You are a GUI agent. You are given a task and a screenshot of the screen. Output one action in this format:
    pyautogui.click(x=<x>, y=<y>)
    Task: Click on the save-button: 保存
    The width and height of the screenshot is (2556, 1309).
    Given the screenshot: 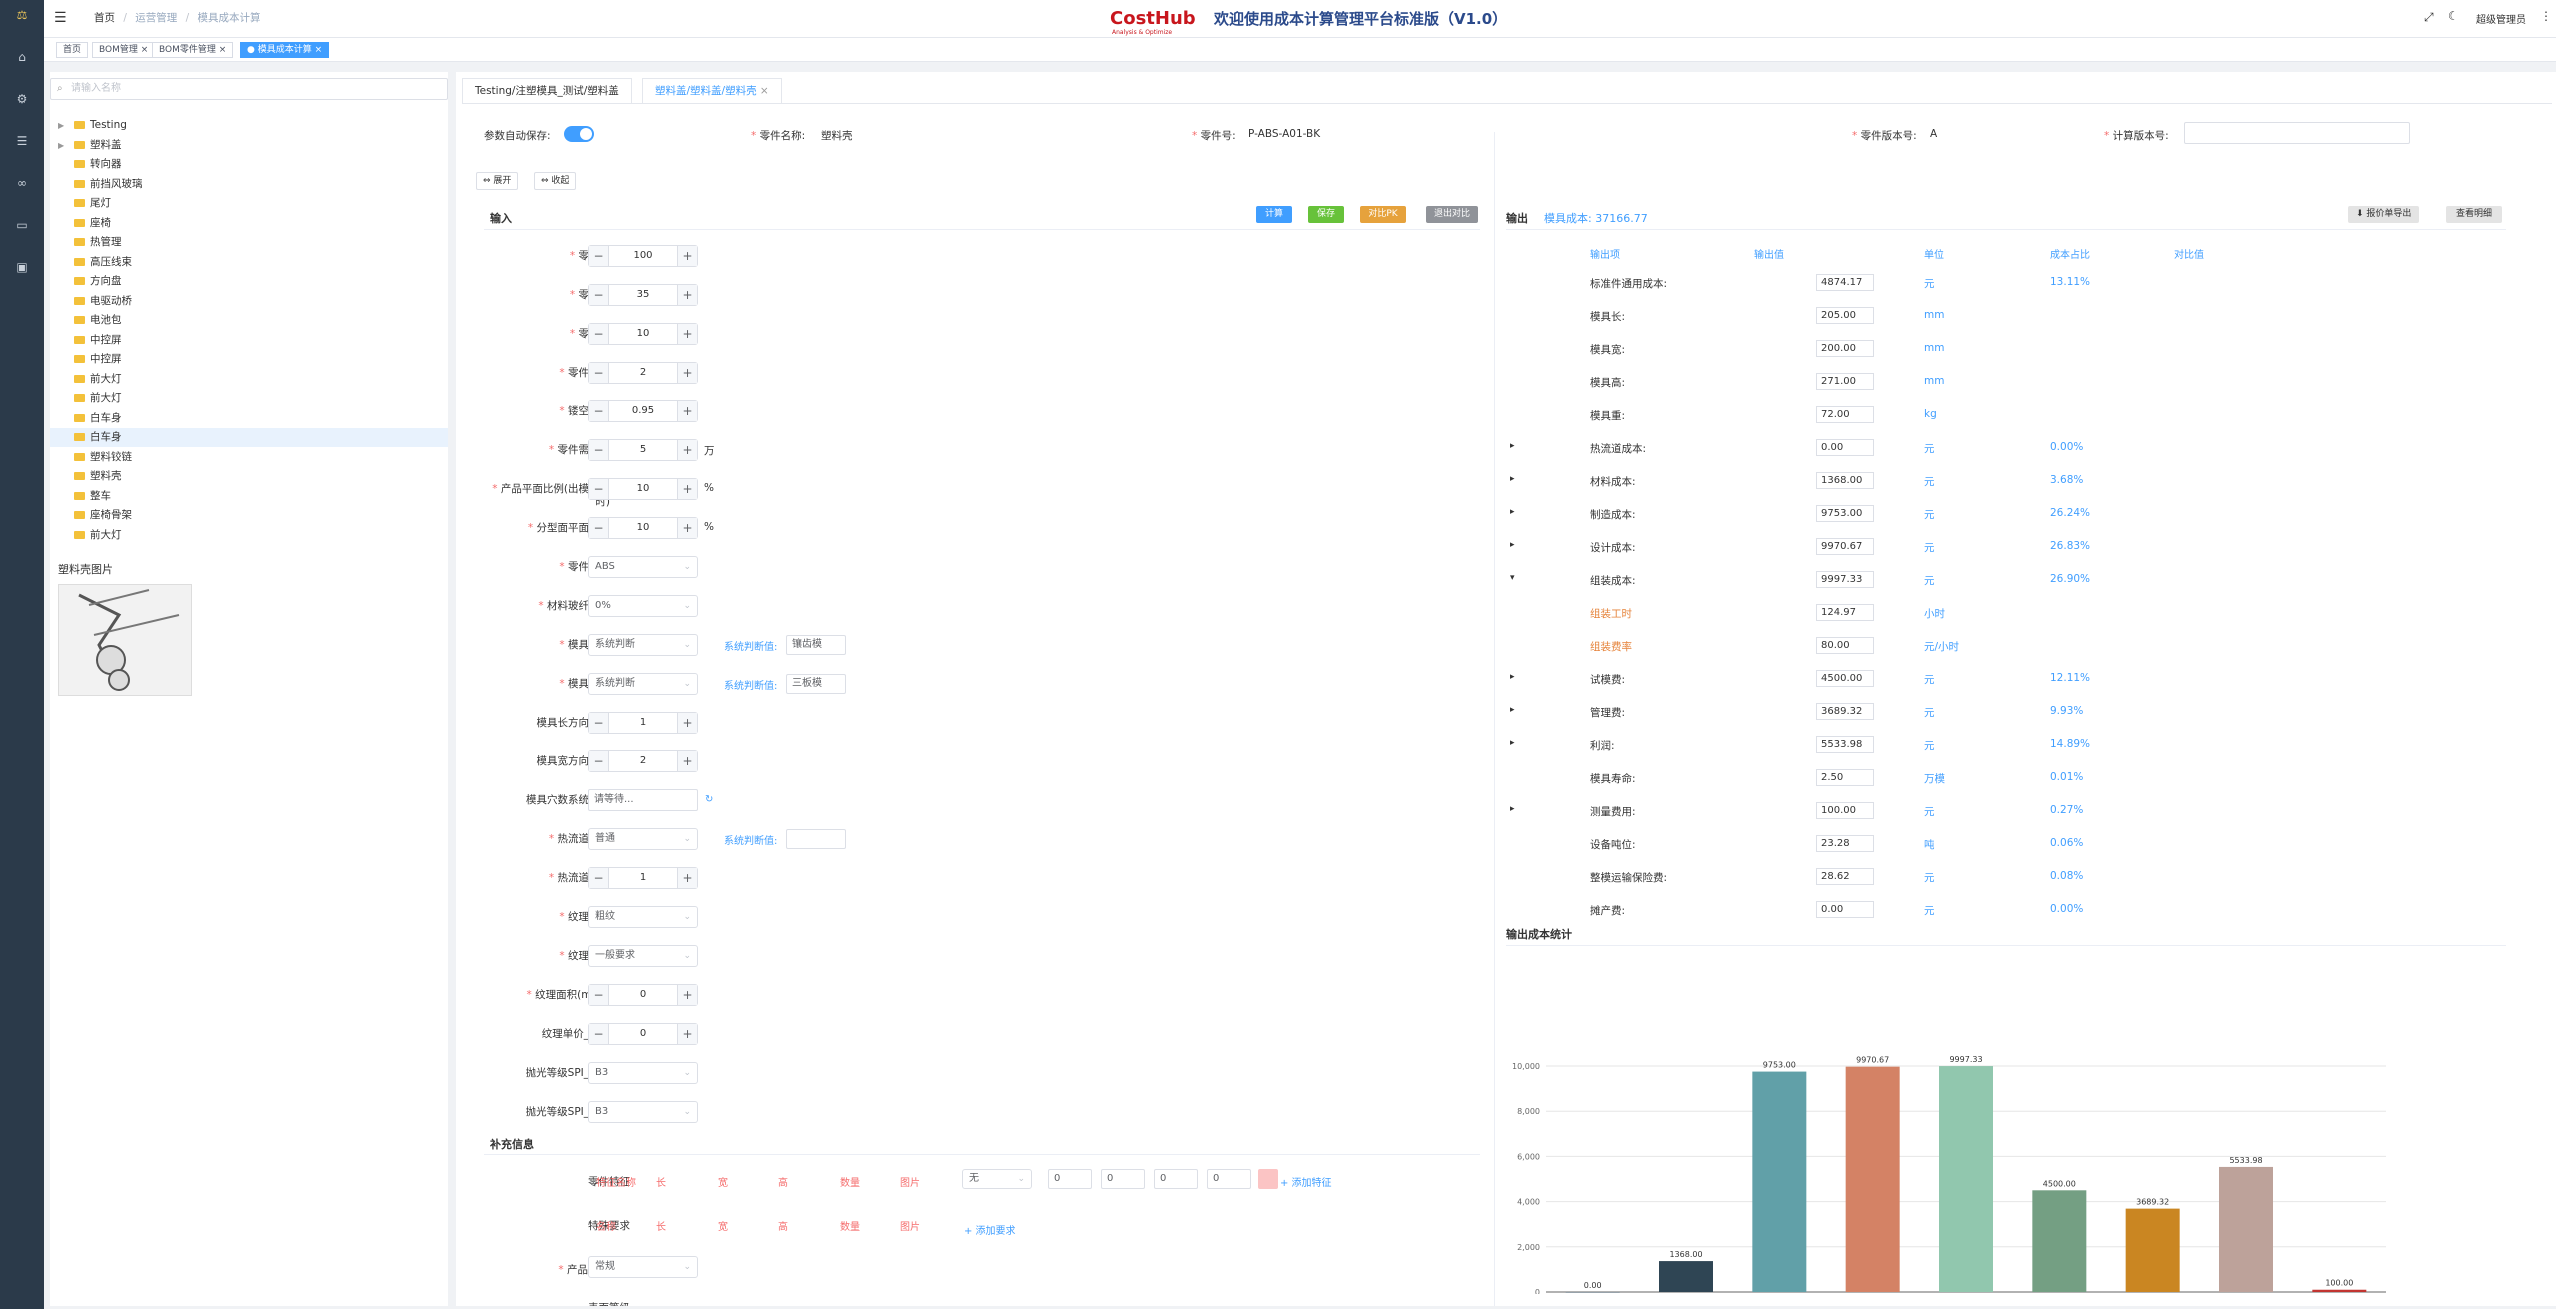 What is the action you would take?
    pyautogui.click(x=1326, y=214)
    